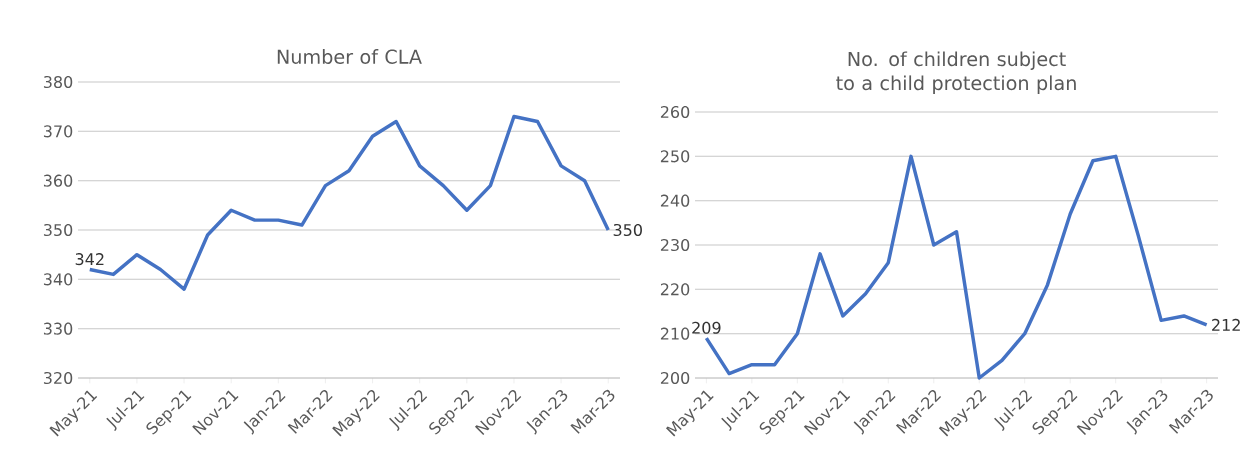 This screenshot has height=464, width=1249. Describe the element at coordinates (89, 259) in the screenshot. I see `data-label: 342` at that location.